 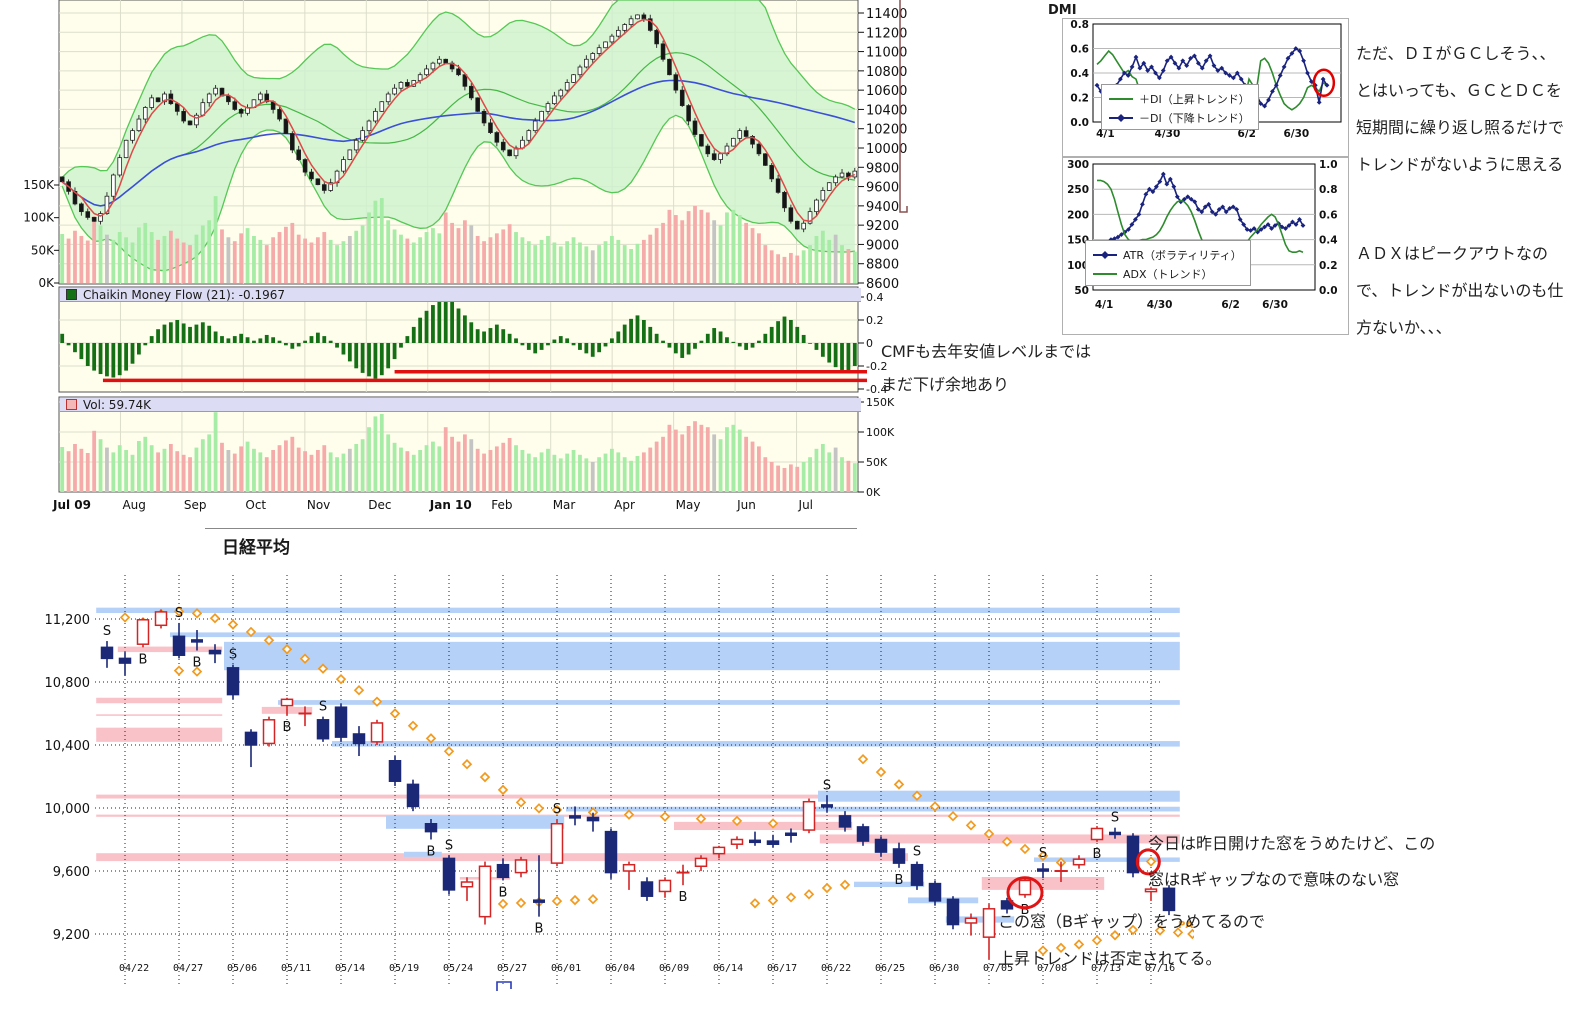 What do you see at coordinates (882, 284) in the screenshot?
I see `svg-text: 8600` at bounding box center [882, 284].